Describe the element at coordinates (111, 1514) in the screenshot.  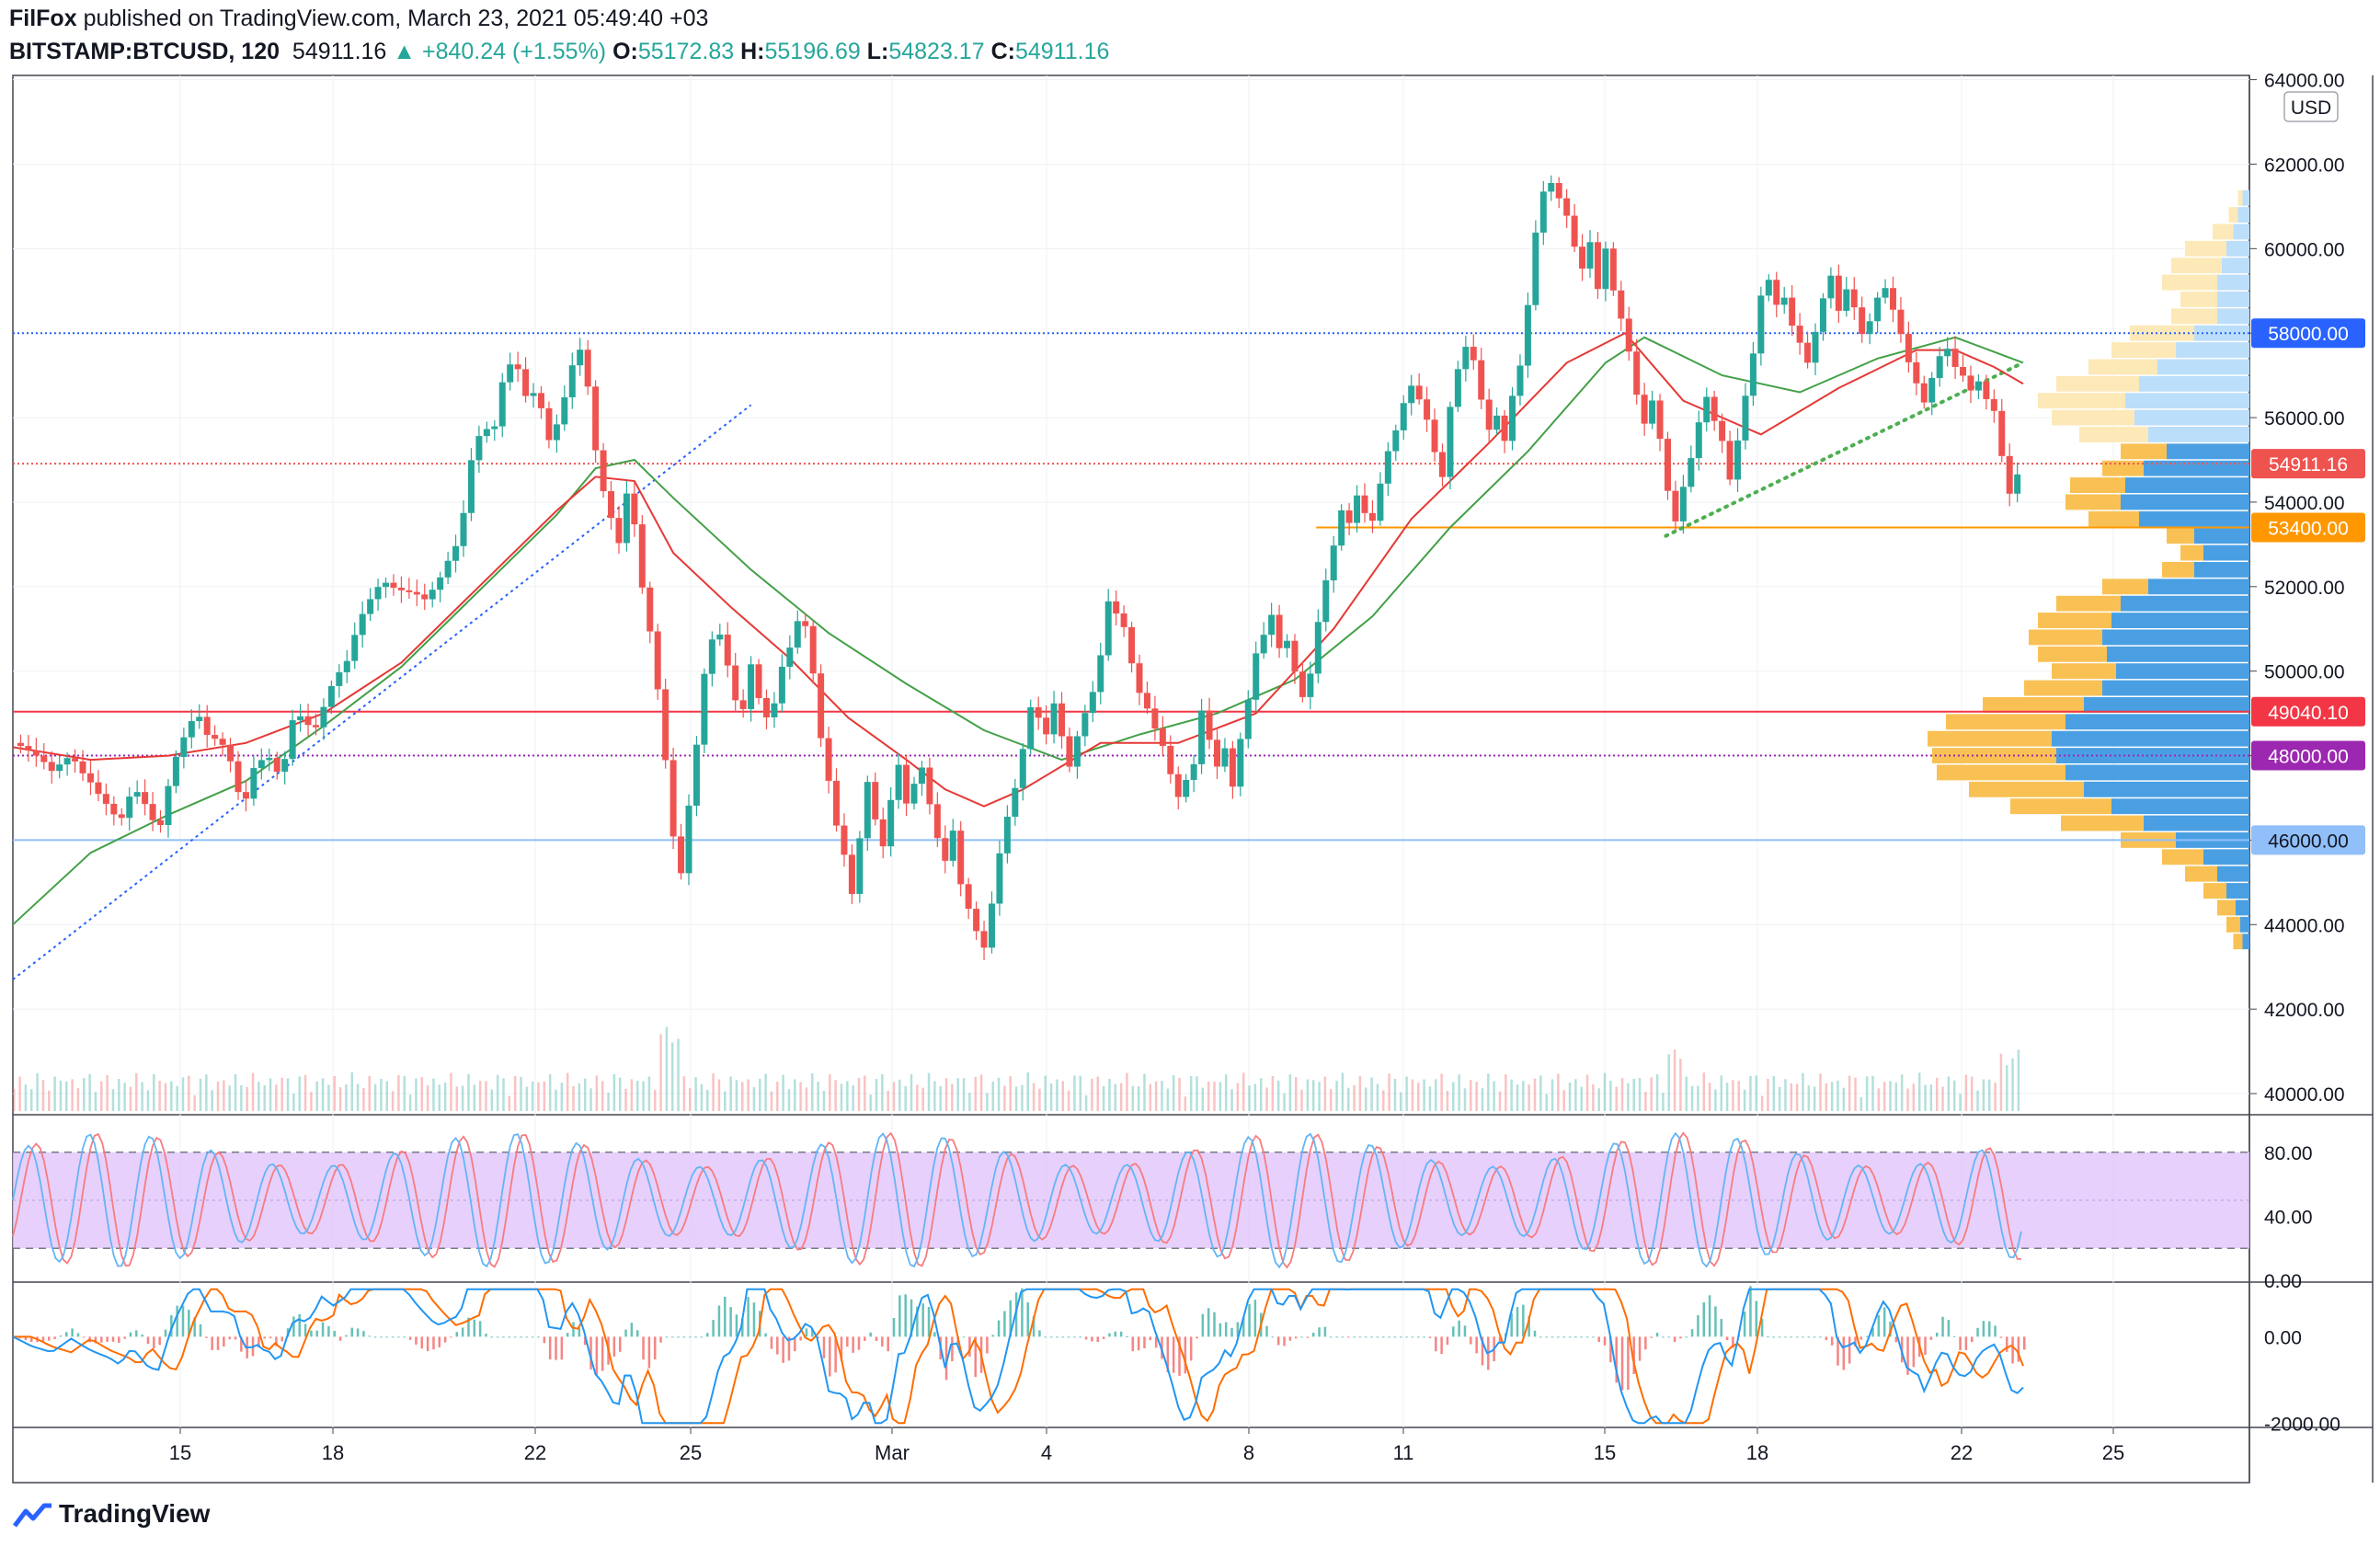
I see `footer-brand: TradingView` at that location.